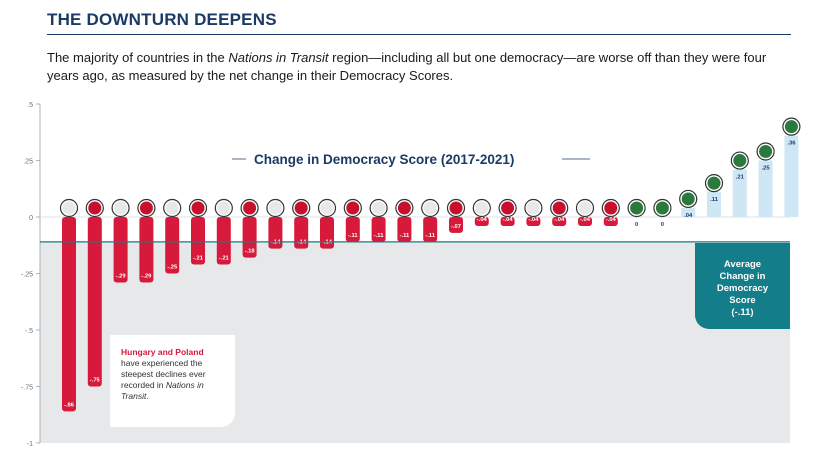 This screenshot has height=476, width=829. I want to click on chart-title: Change in Democracy Score (2017-2021), so click(384, 159).